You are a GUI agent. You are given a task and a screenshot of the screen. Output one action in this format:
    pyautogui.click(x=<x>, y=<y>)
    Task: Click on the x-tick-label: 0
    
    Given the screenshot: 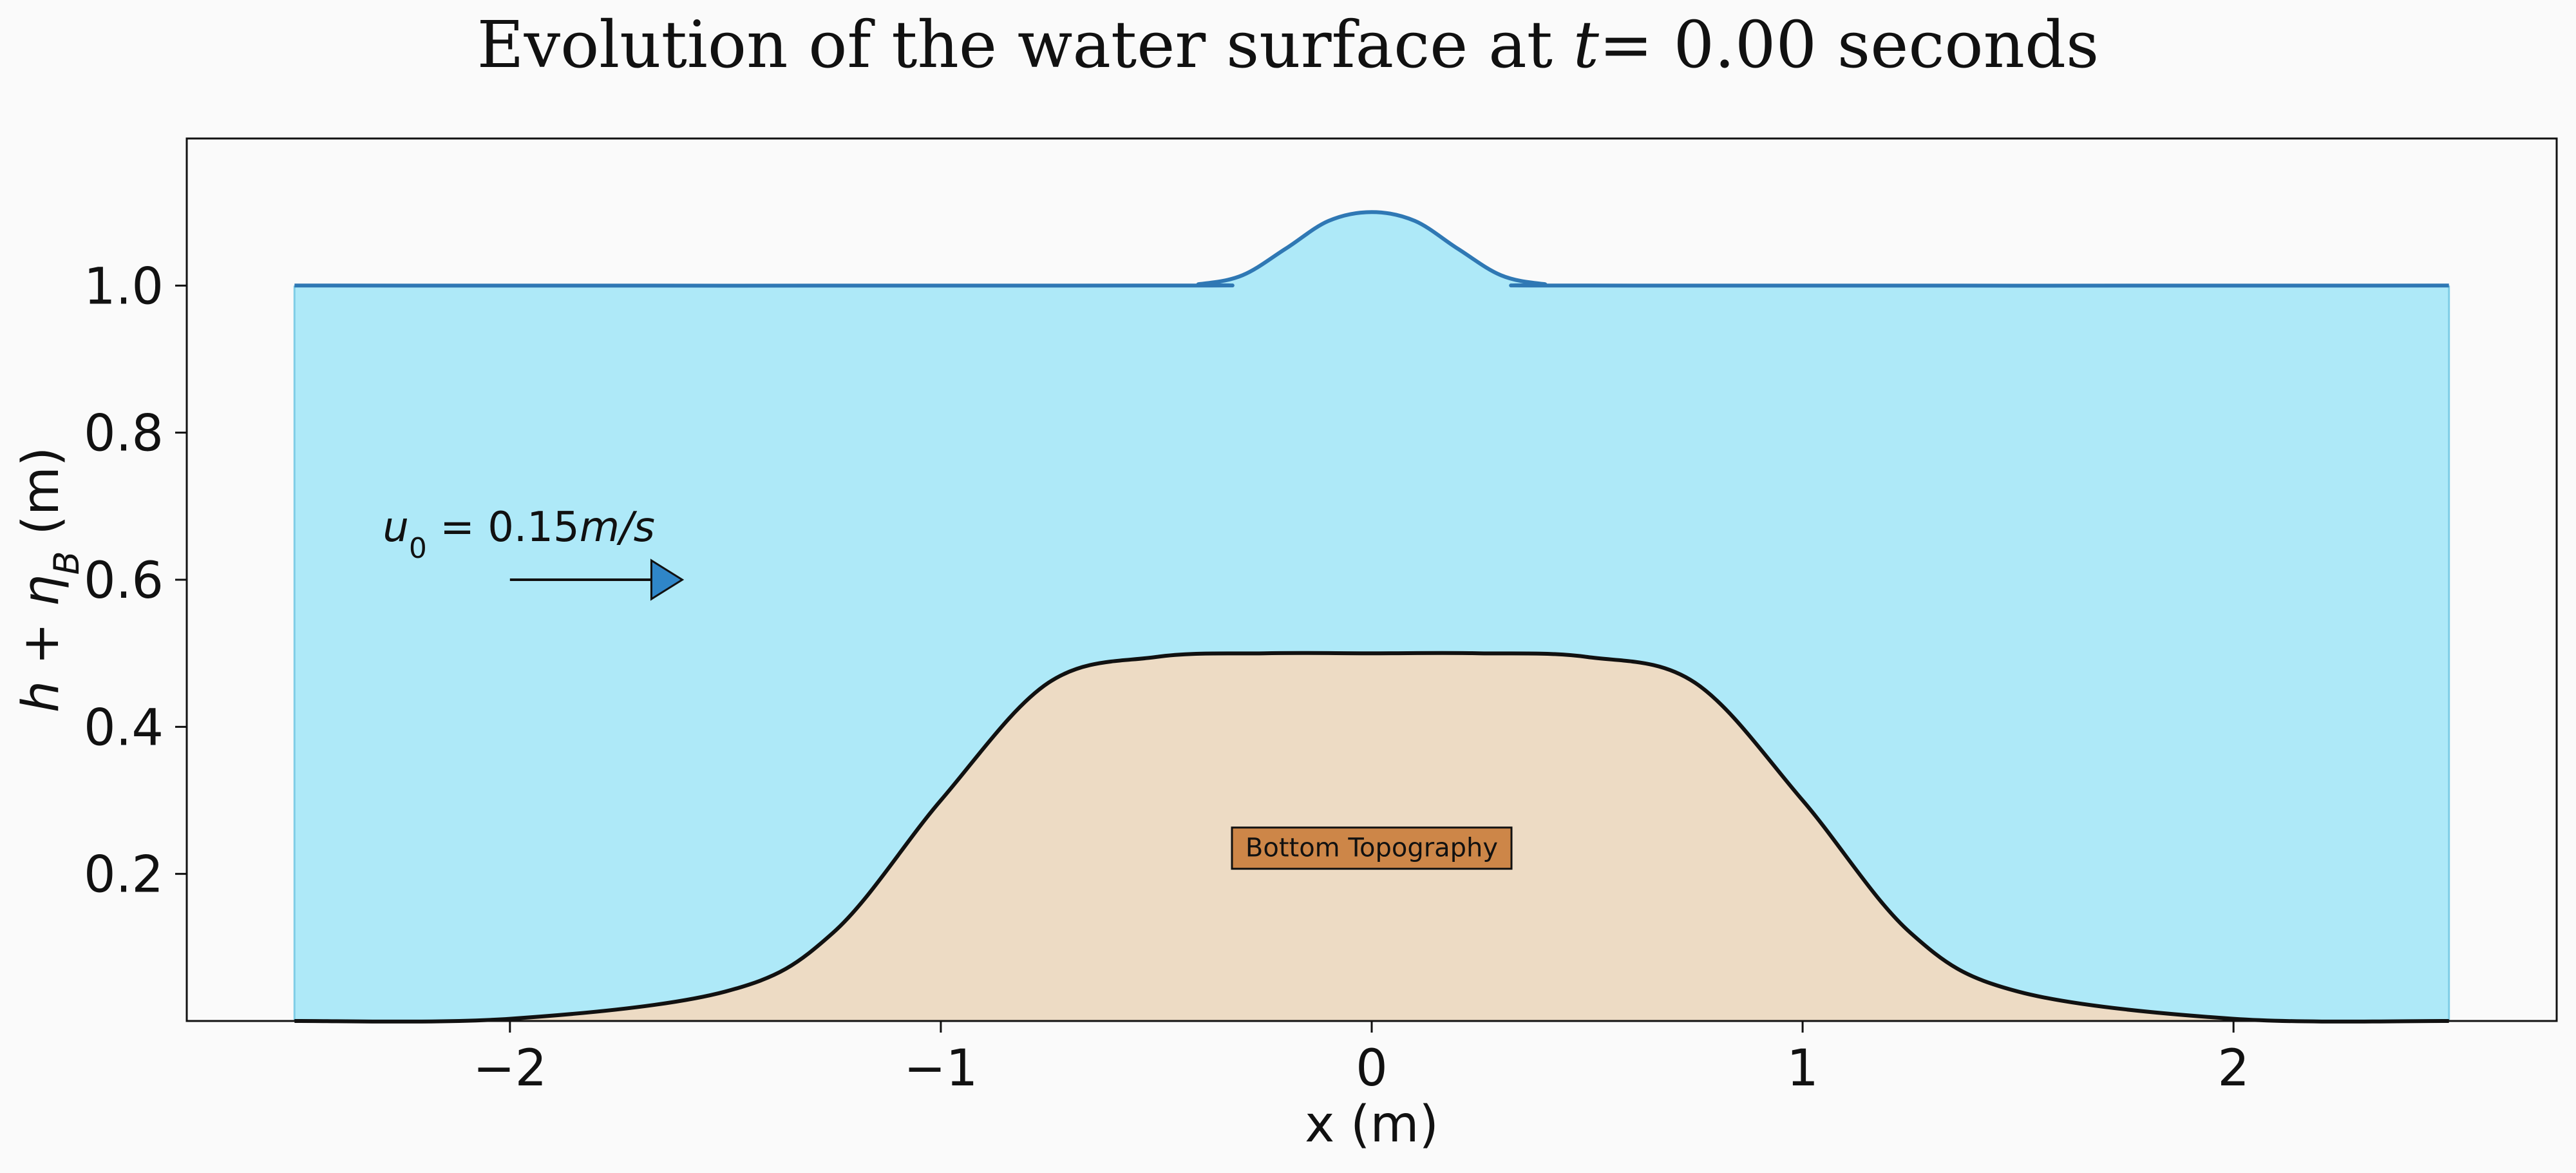 What is the action you would take?
    pyautogui.click(x=1372, y=1069)
    